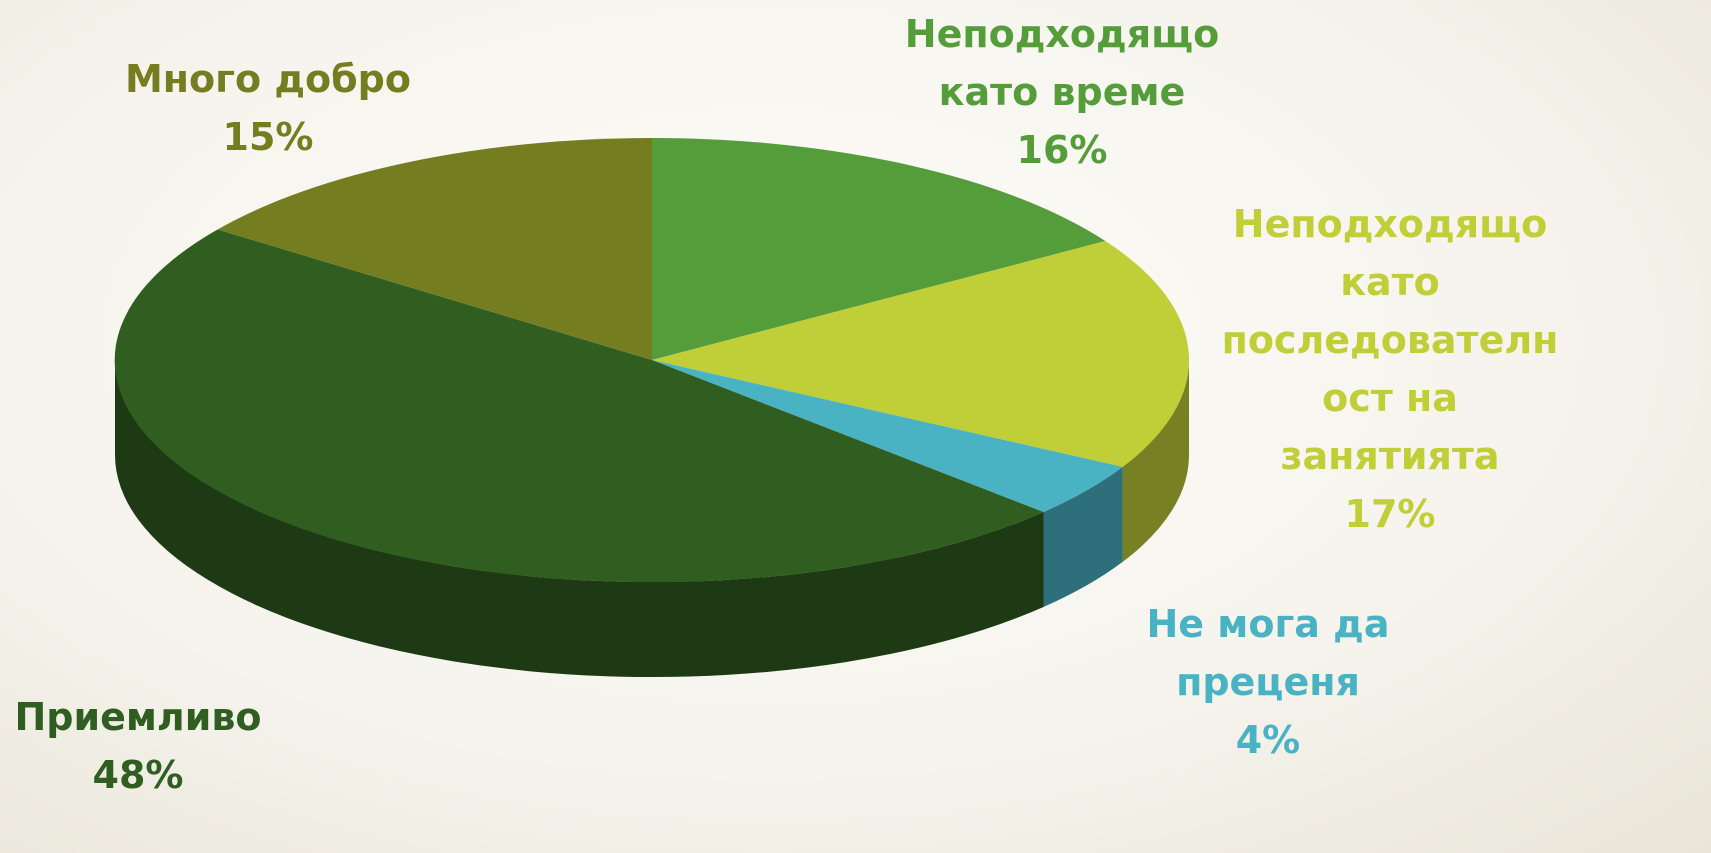 This screenshot has height=853, width=1711. I want to click on label-name: Неподходящо като време, so click(1062, 63).